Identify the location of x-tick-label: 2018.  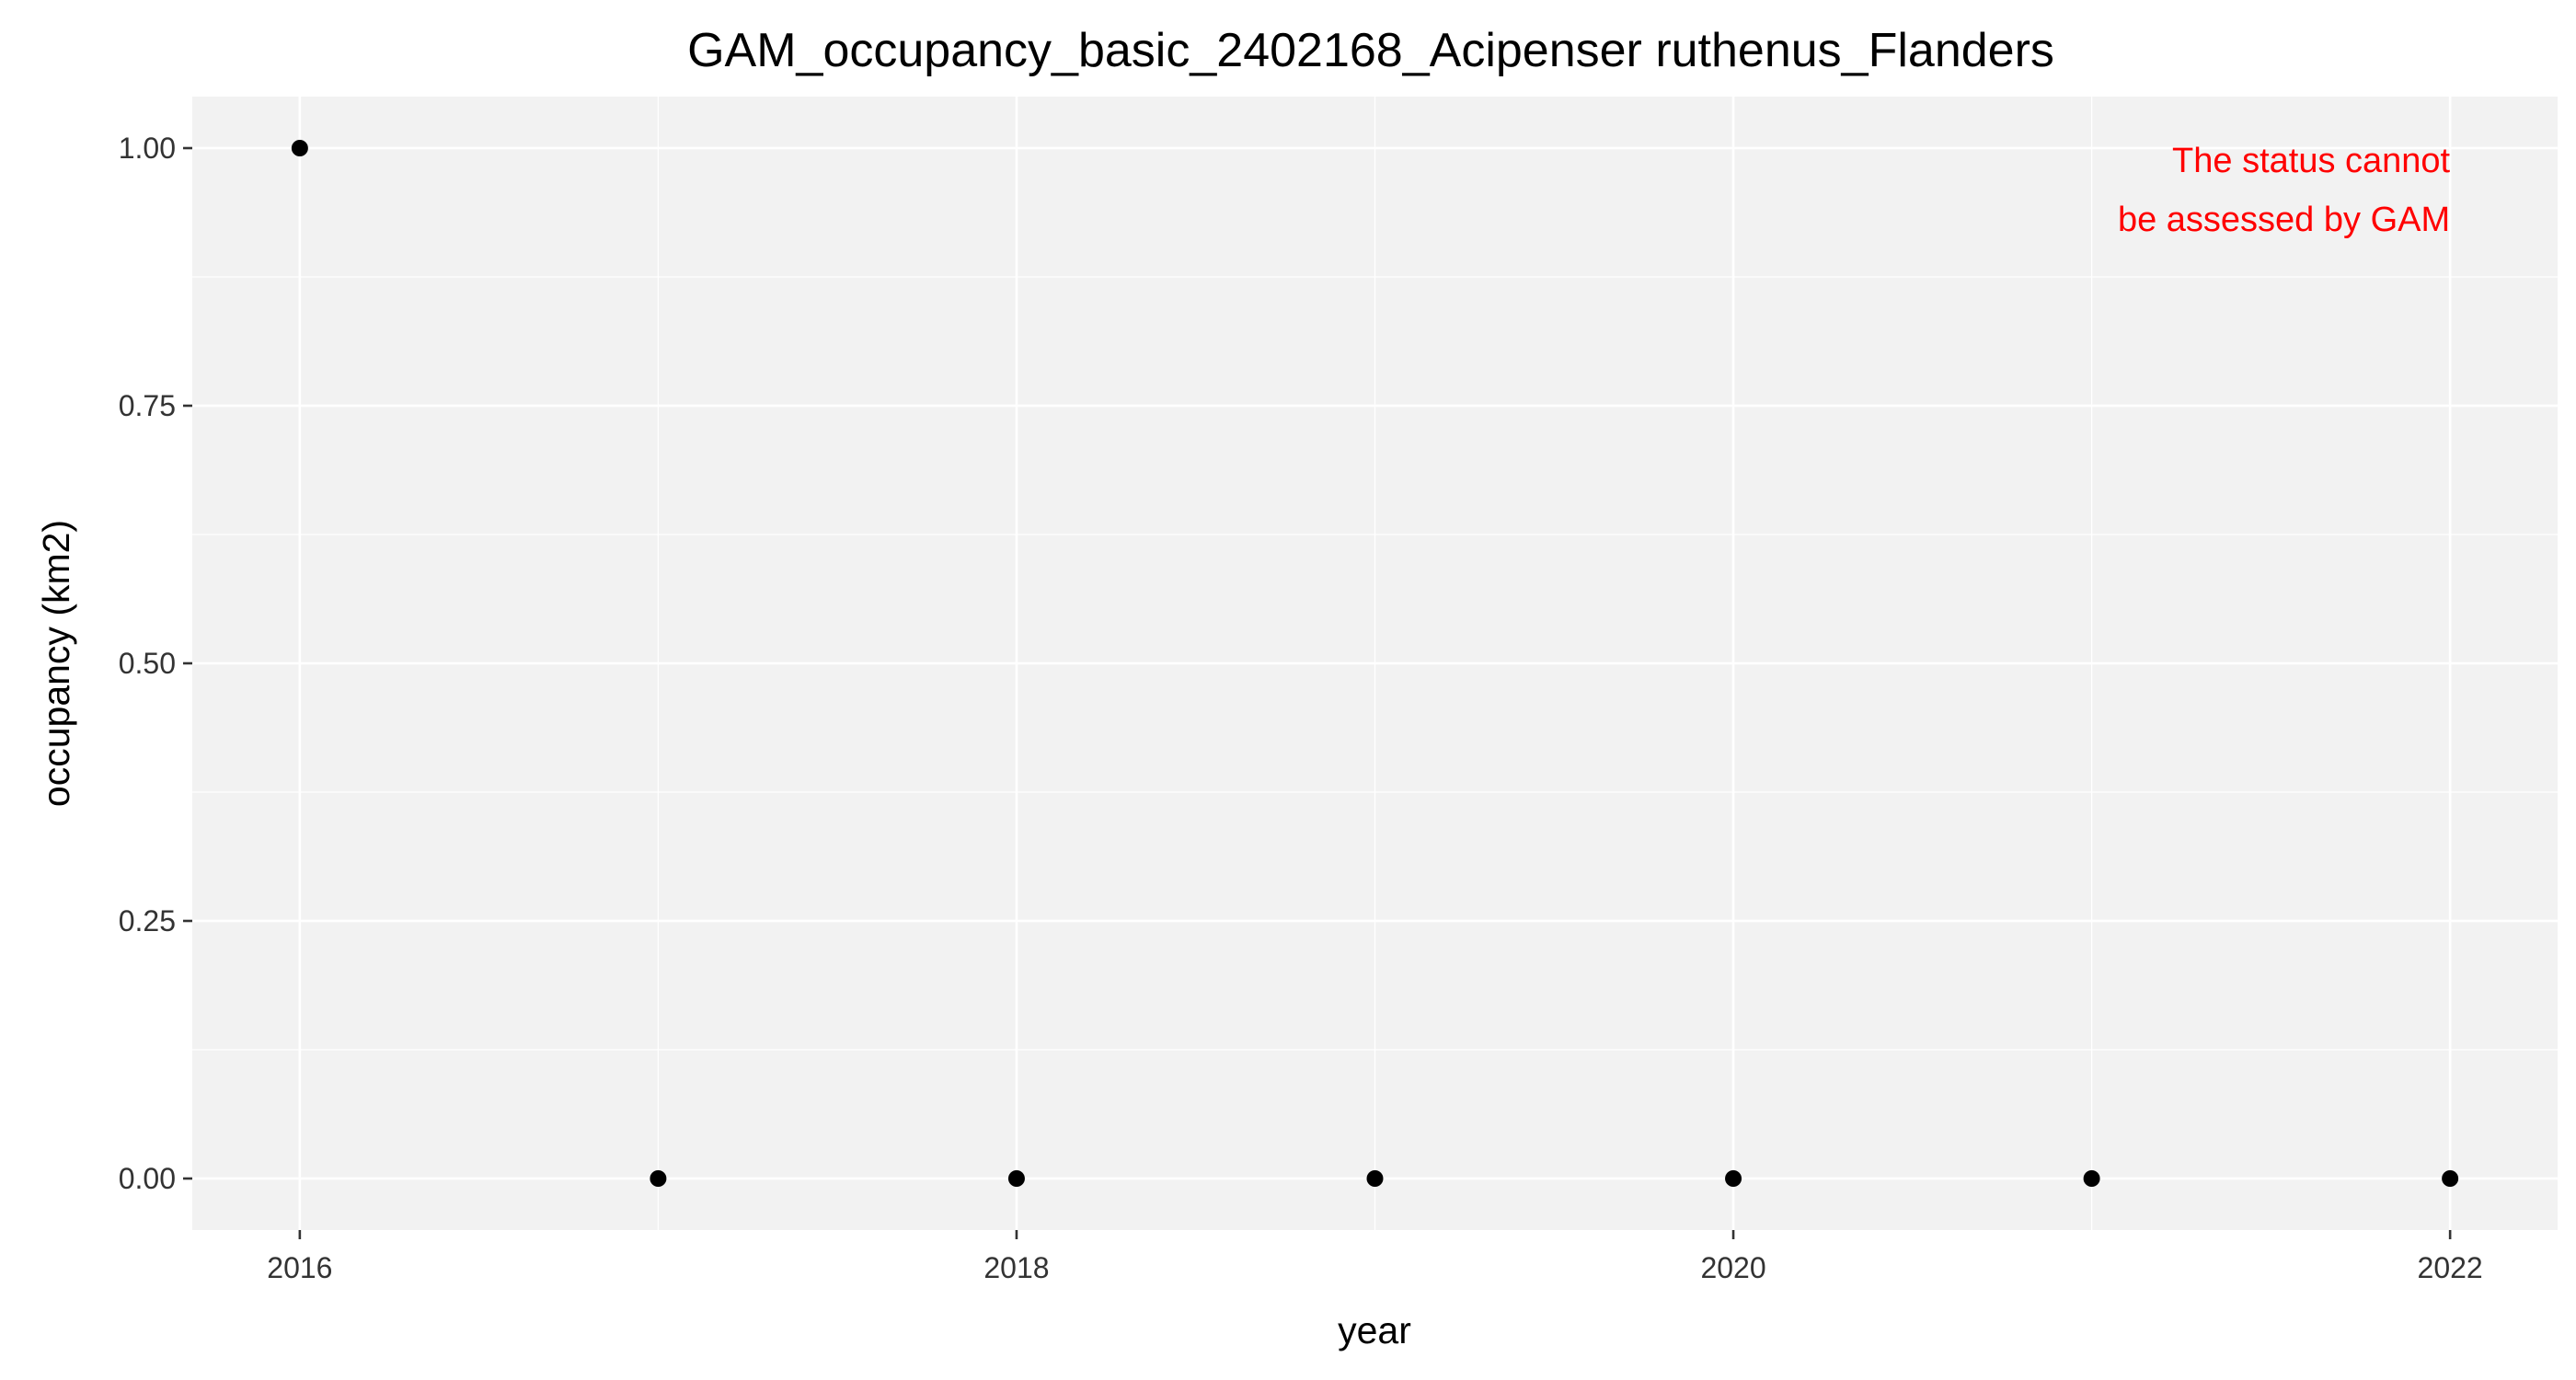
(1016, 1267).